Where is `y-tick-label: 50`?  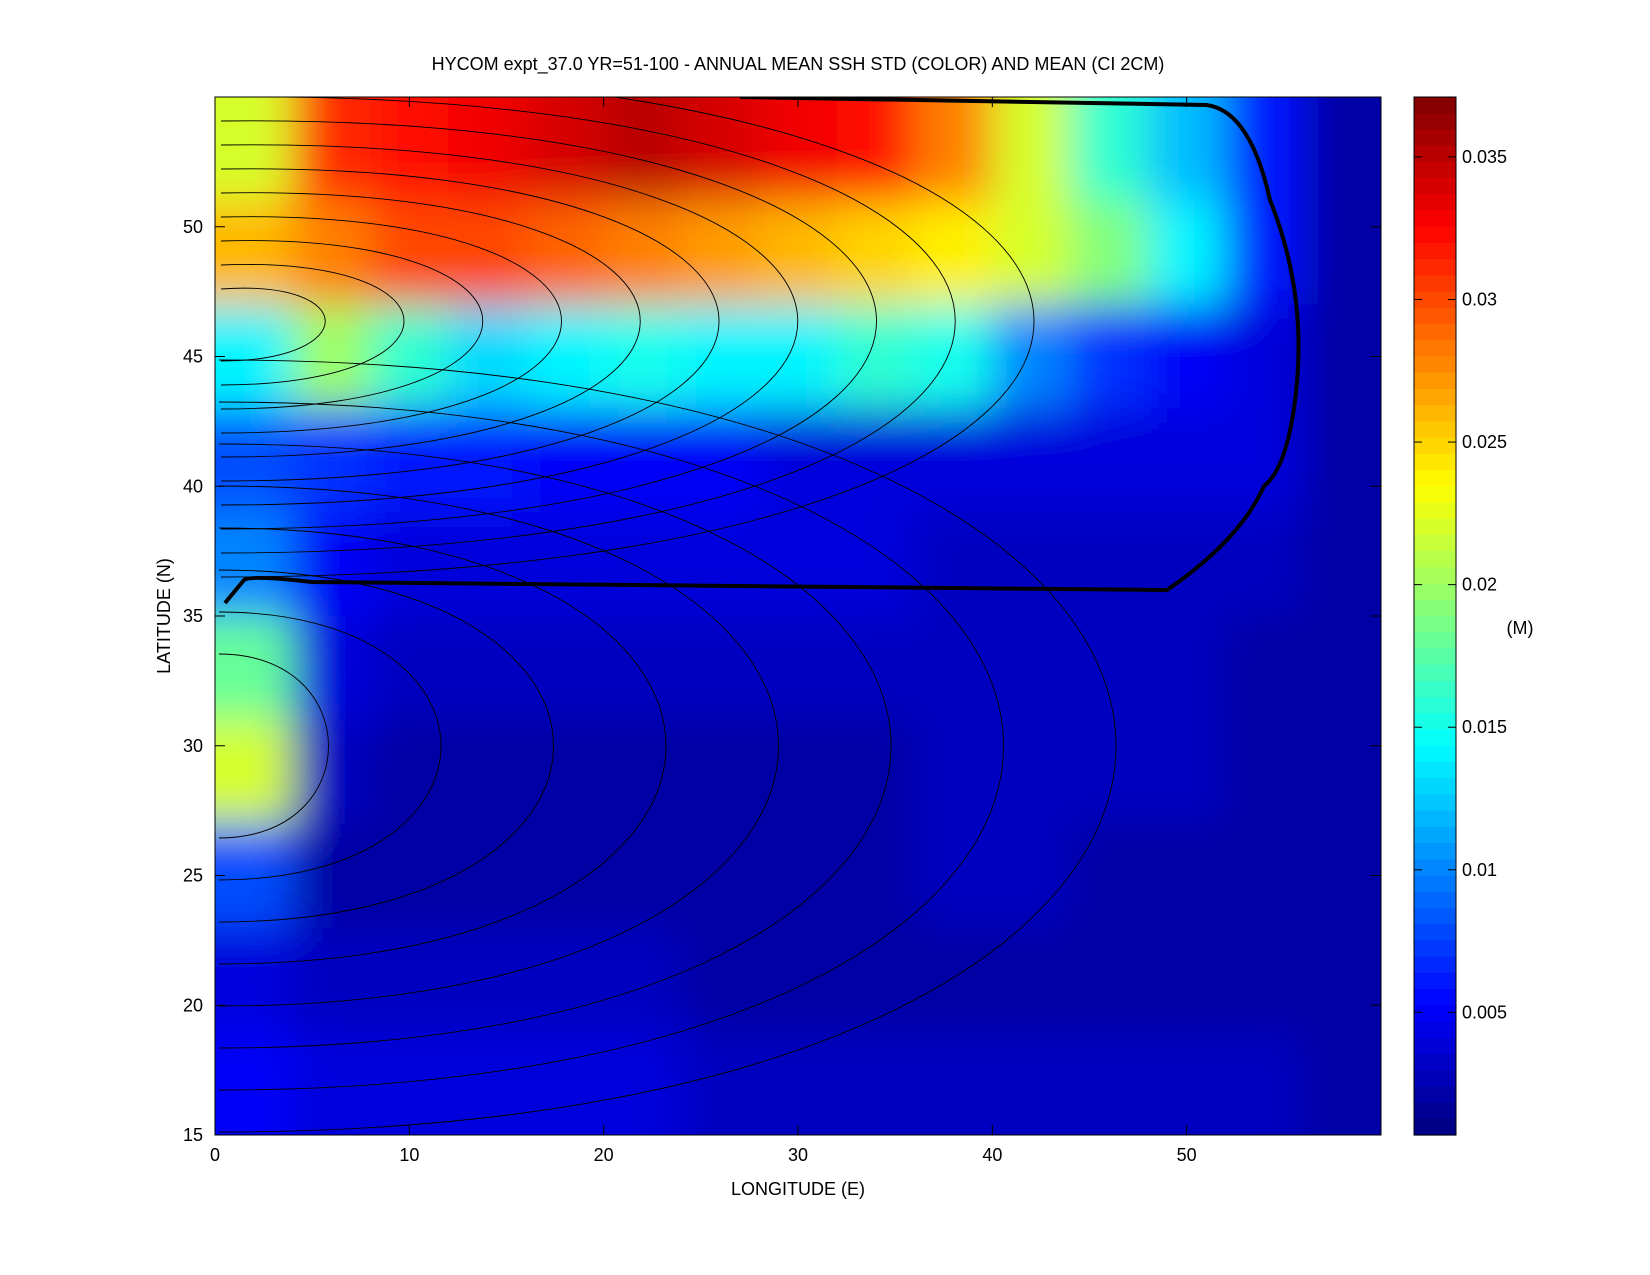
y-tick-label: 50 is located at coordinates (193, 227).